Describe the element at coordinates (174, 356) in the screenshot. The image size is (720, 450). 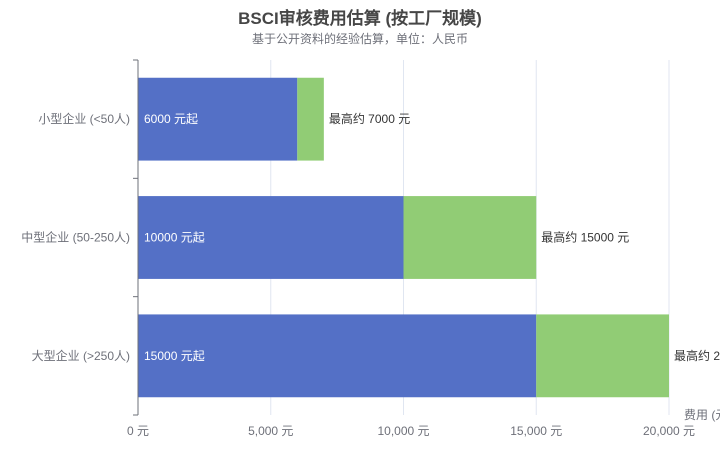
I see `bar-value-label: 15000 元起` at that location.